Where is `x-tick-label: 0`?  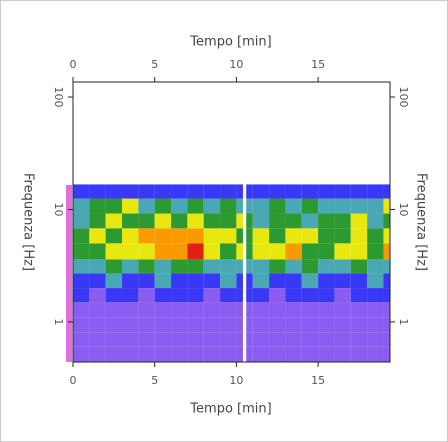
x-tick-label: 0 is located at coordinates (73, 64).